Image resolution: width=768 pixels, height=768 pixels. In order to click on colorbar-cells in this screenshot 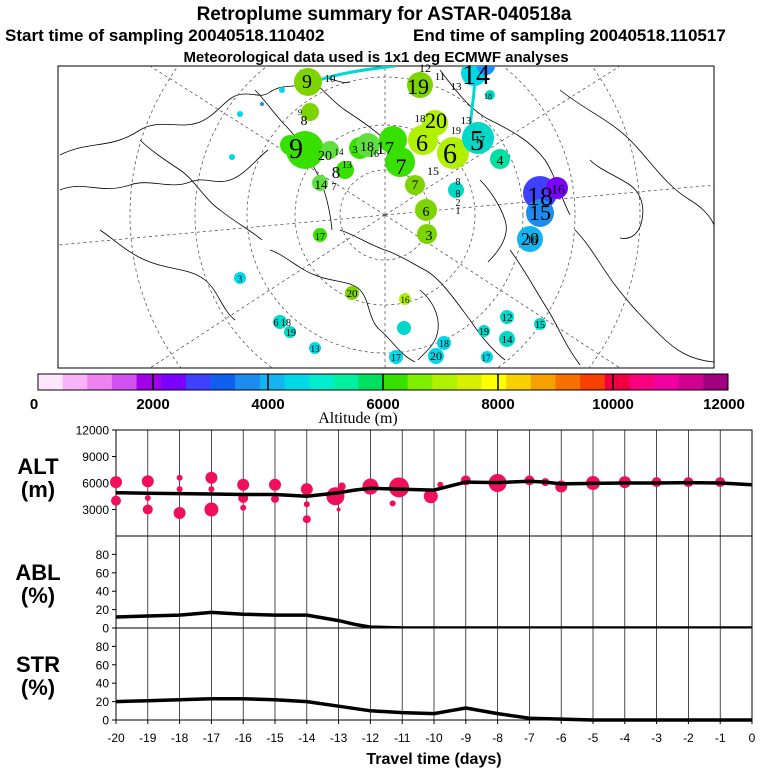, I will do `click(383, 382)`.